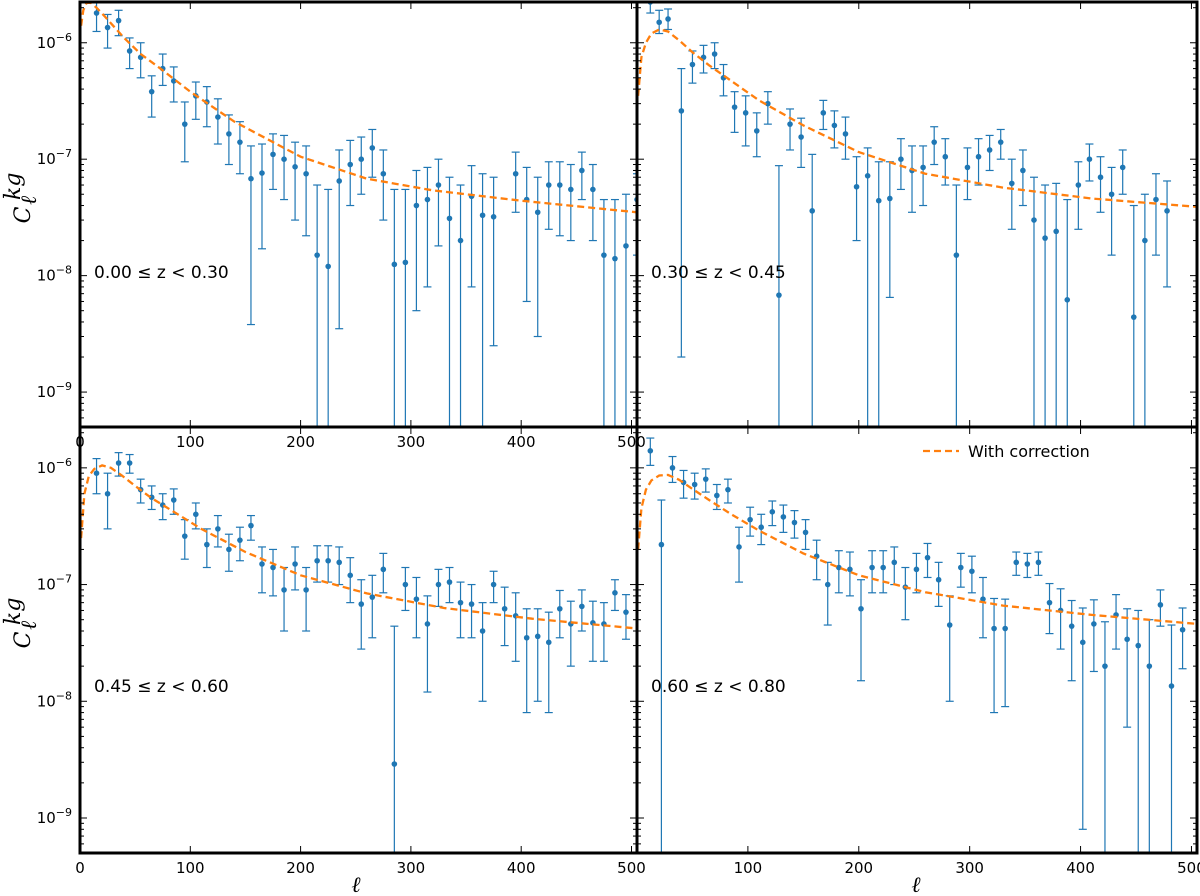 This screenshot has height=896, width=1200. I want to click on ylabel-bottom: C kg ℓ, so click(21, 623).